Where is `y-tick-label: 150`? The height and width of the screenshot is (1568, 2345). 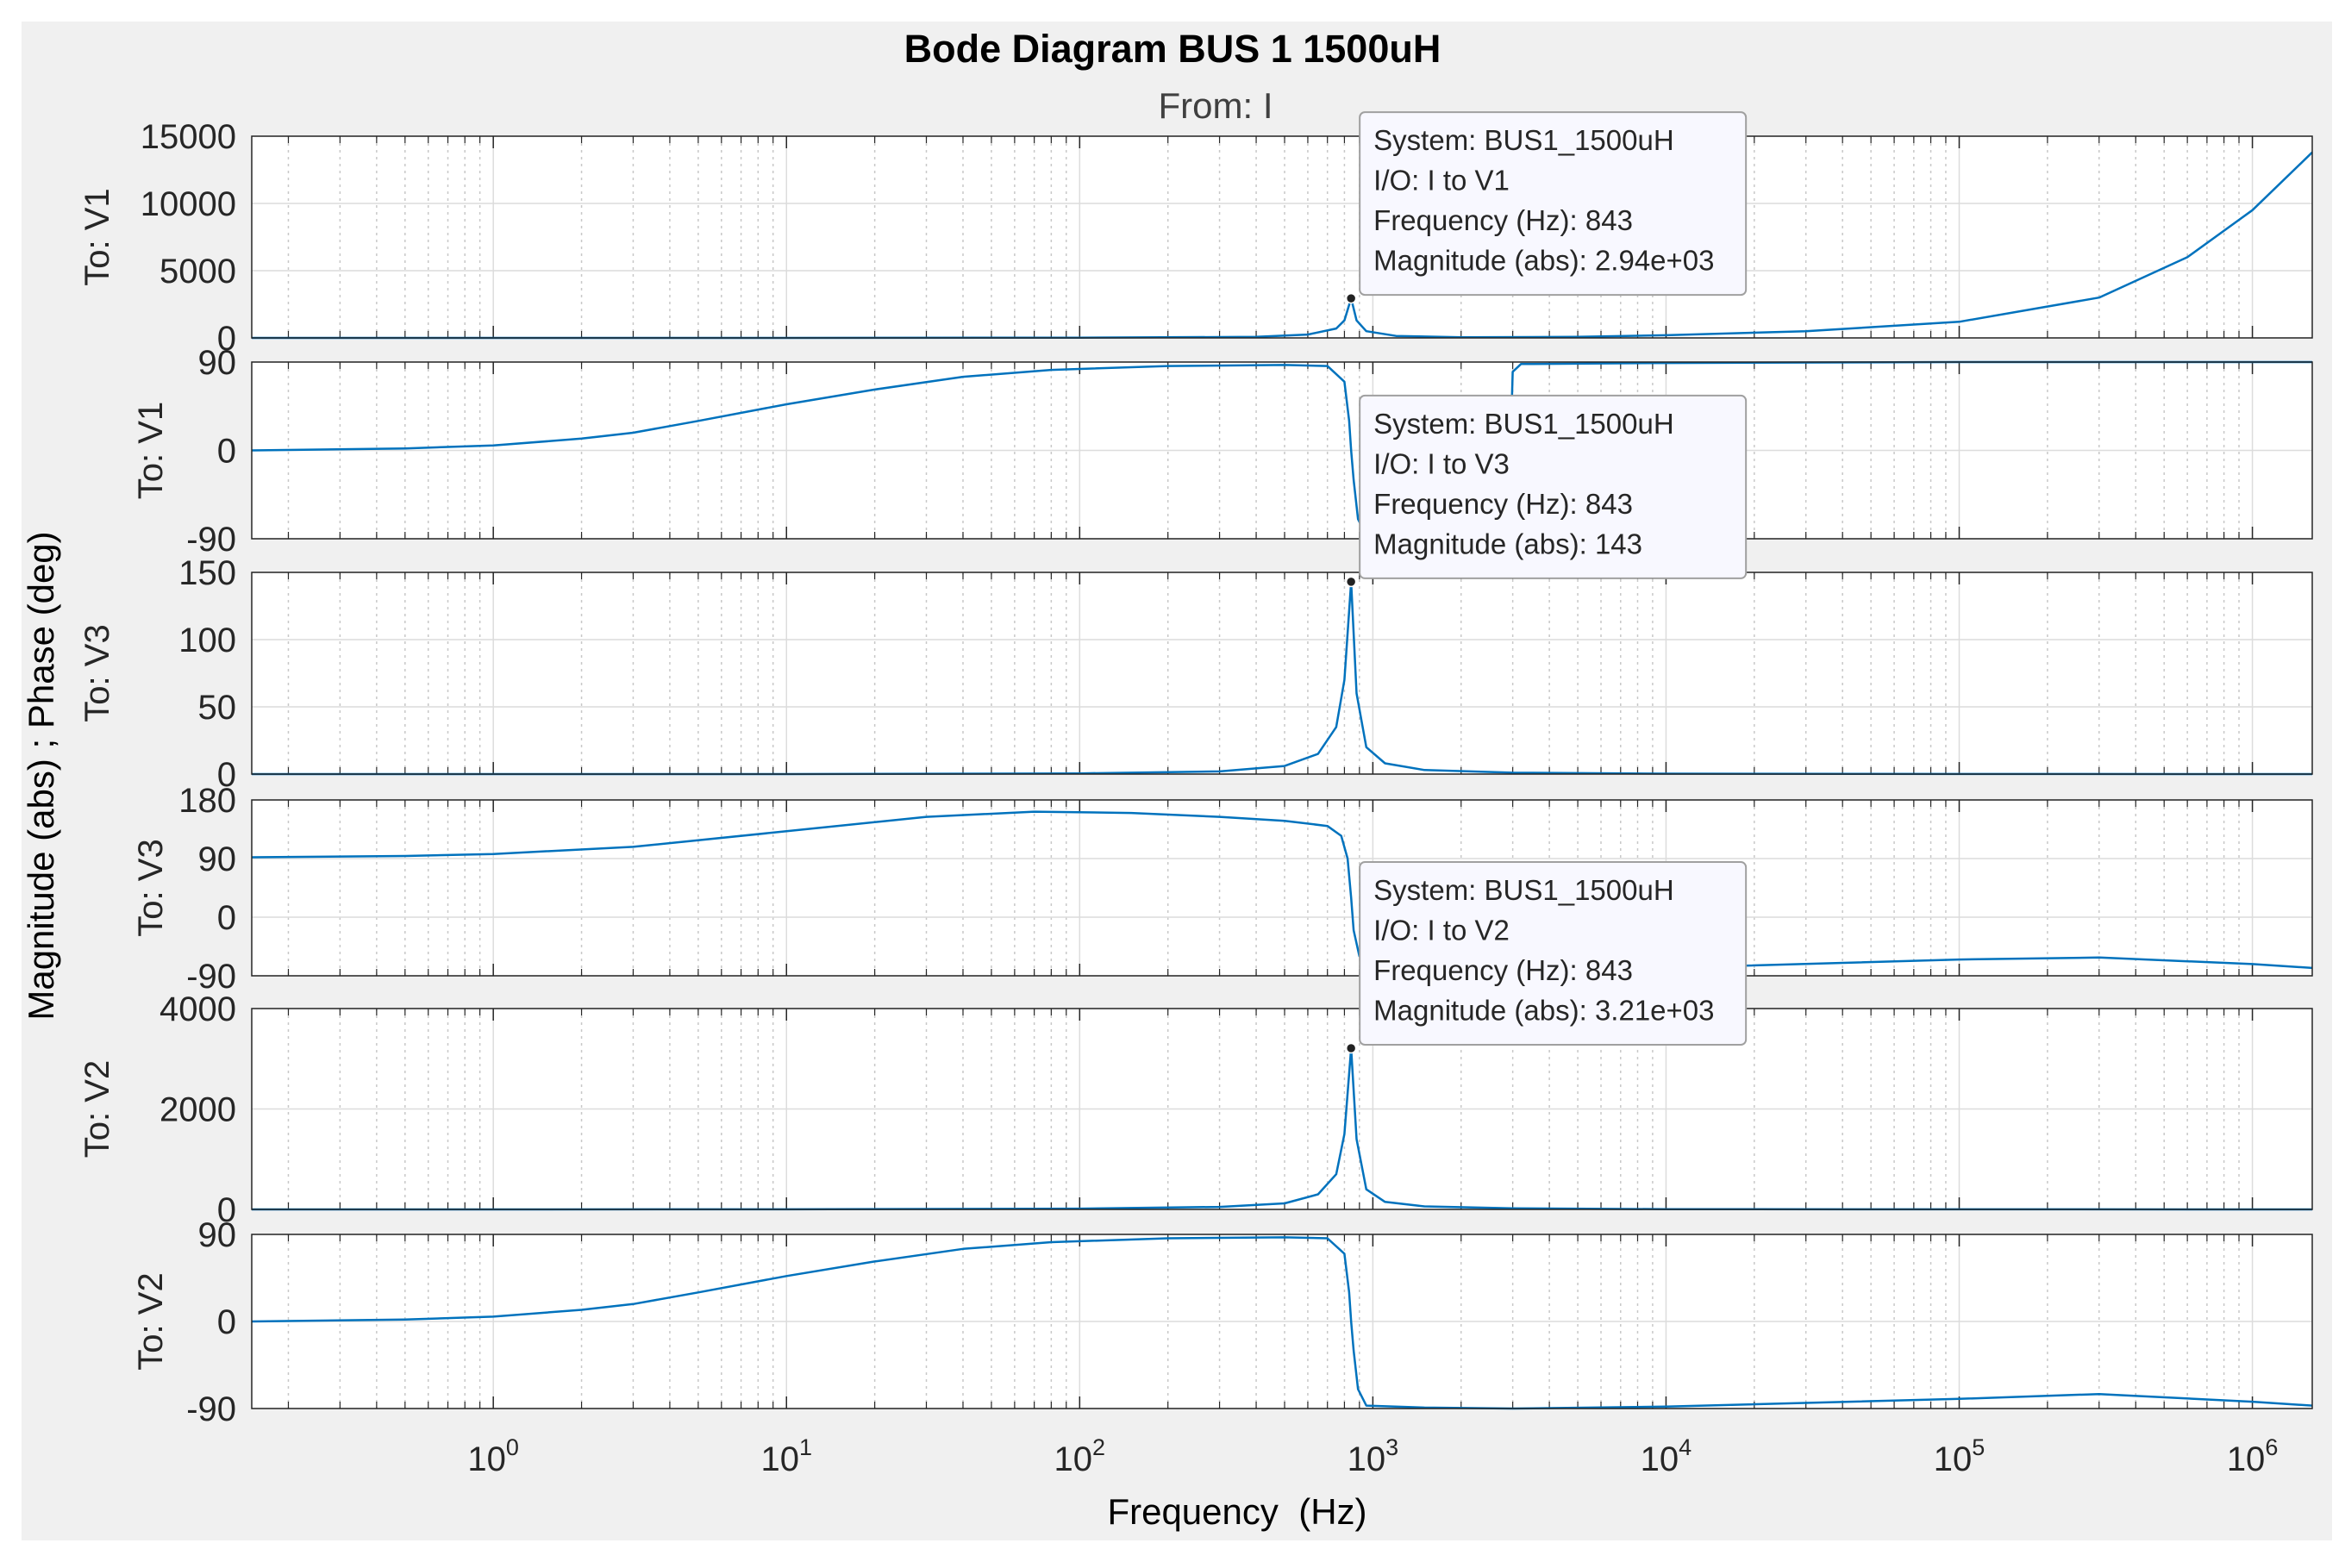
y-tick-label: 150 is located at coordinates (207, 573).